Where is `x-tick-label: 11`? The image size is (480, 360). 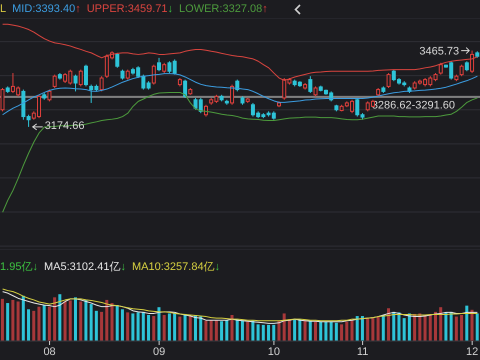
x-tick-label: 11 is located at coordinates (362, 352).